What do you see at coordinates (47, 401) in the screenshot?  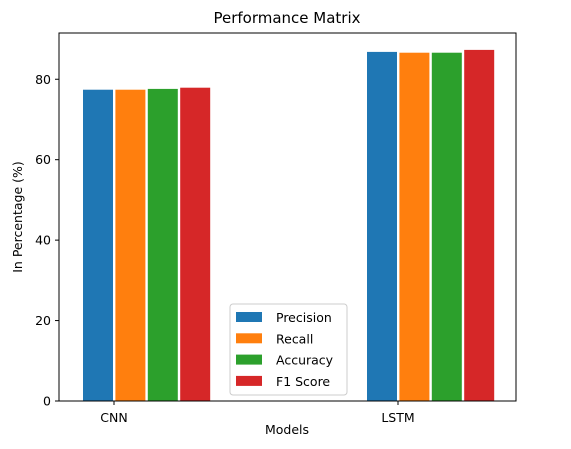 I see `y-tick-label: 0` at bounding box center [47, 401].